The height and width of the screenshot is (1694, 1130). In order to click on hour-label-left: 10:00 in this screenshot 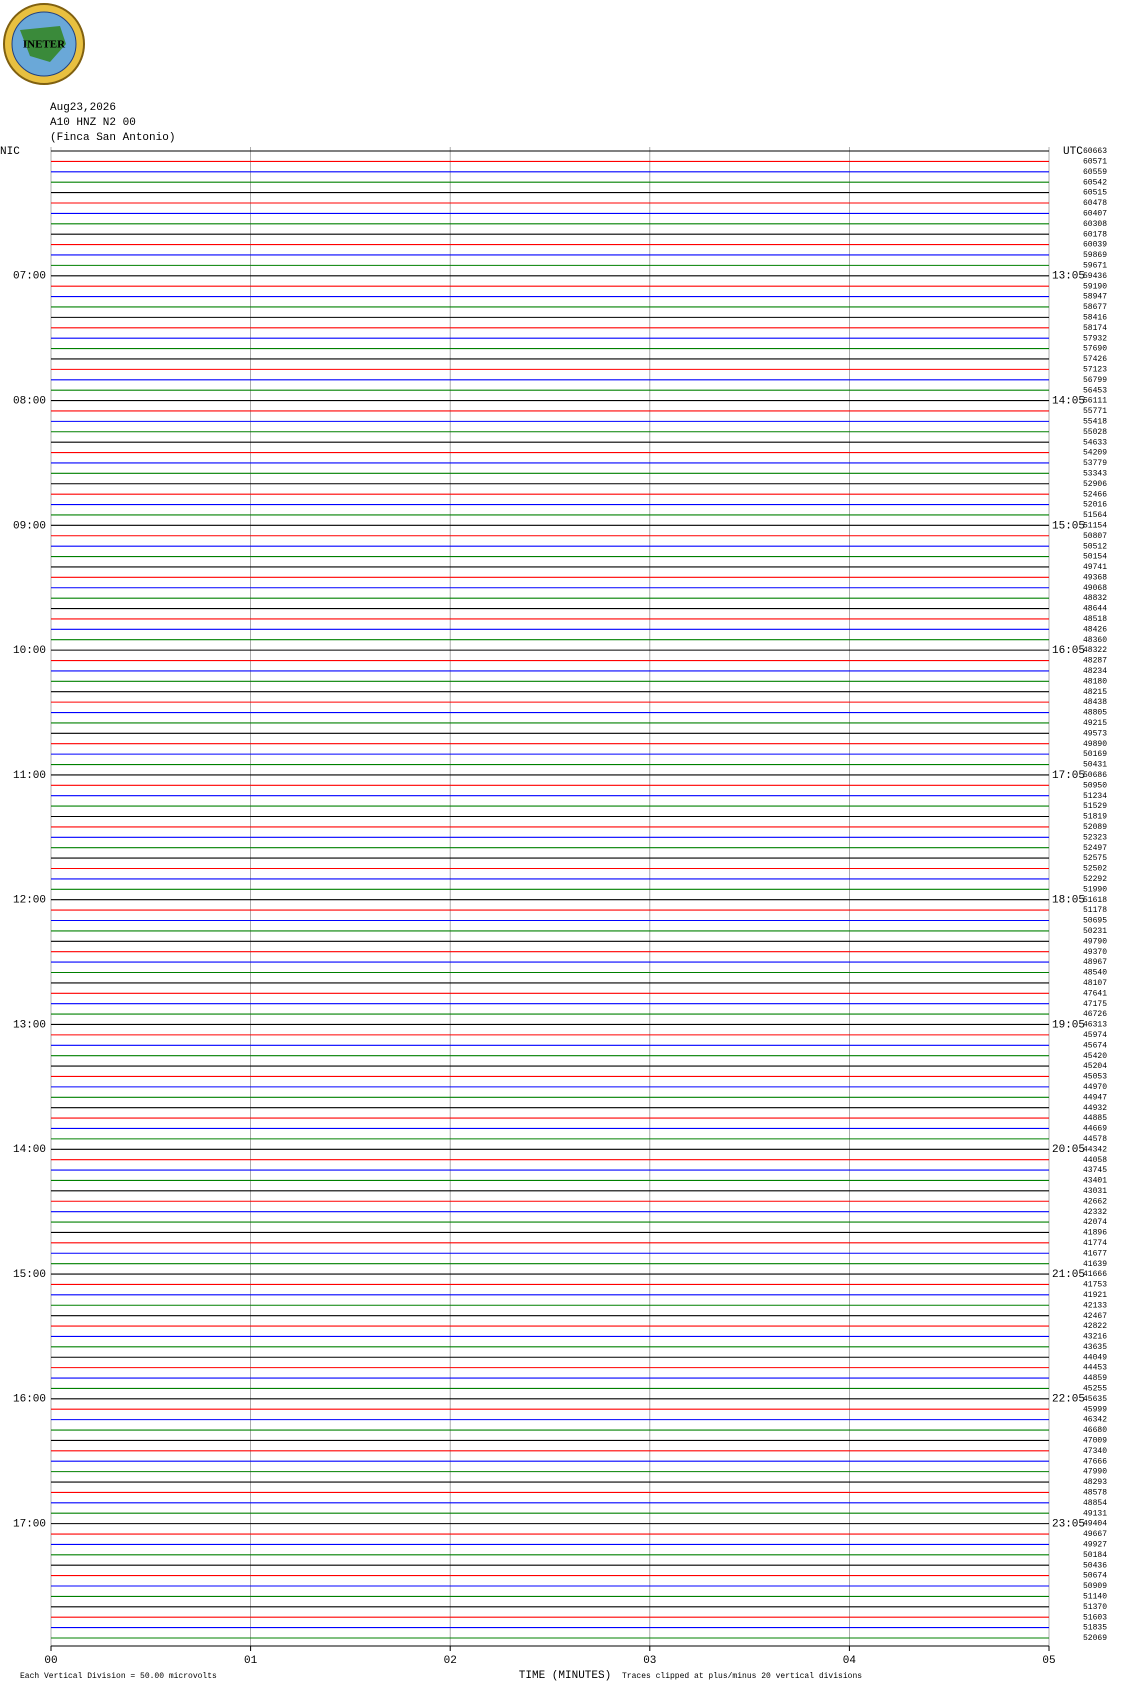, I will do `click(29, 651)`.